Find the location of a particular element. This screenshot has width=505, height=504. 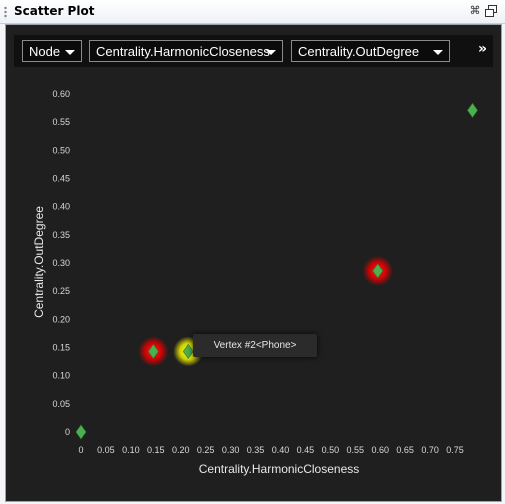

restore-window-icon is located at coordinates (491, 11).